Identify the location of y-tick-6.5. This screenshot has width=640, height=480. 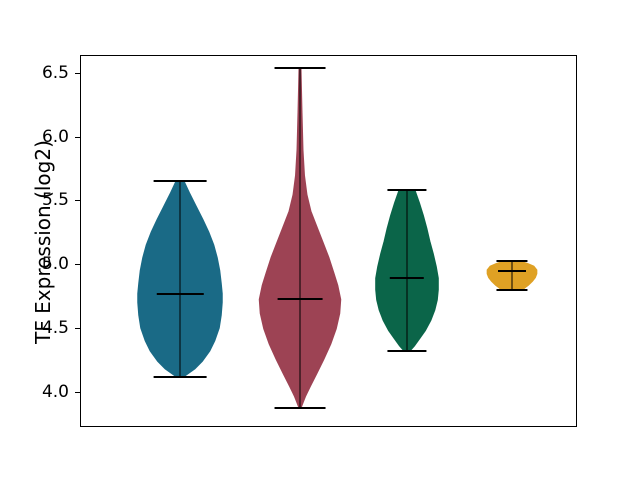
(78, 73).